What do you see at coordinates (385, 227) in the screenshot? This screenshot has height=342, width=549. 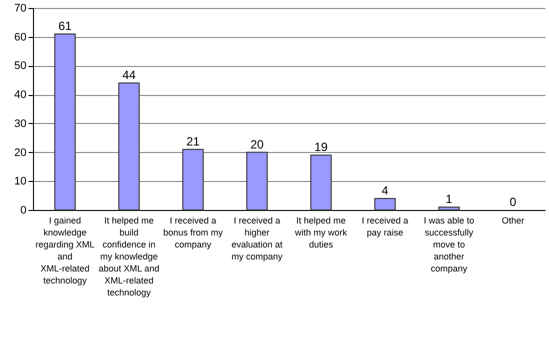 I see `x-tick-label: I received a pay raise` at bounding box center [385, 227].